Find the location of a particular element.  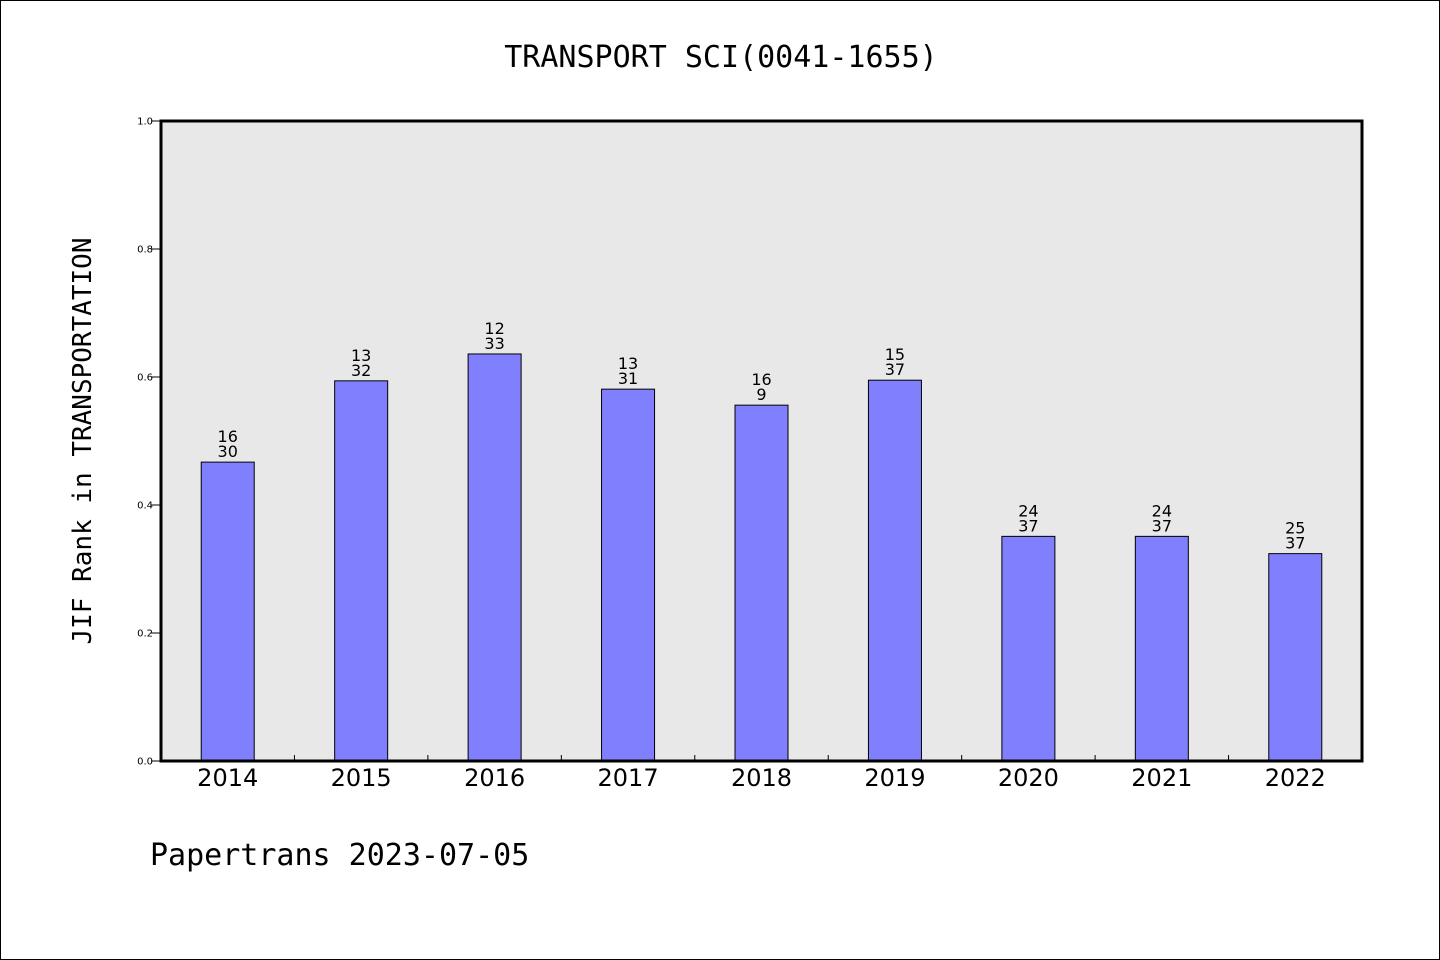

y-tick-label: 0.6 is located at coordinates (145, 378).